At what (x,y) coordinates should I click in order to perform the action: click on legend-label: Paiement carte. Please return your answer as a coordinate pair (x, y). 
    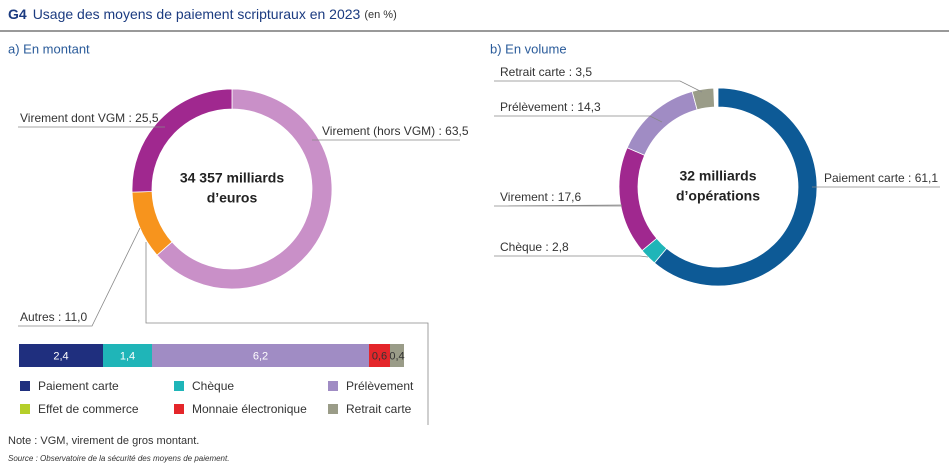
    Looking at the image, I should click on (78, 386).